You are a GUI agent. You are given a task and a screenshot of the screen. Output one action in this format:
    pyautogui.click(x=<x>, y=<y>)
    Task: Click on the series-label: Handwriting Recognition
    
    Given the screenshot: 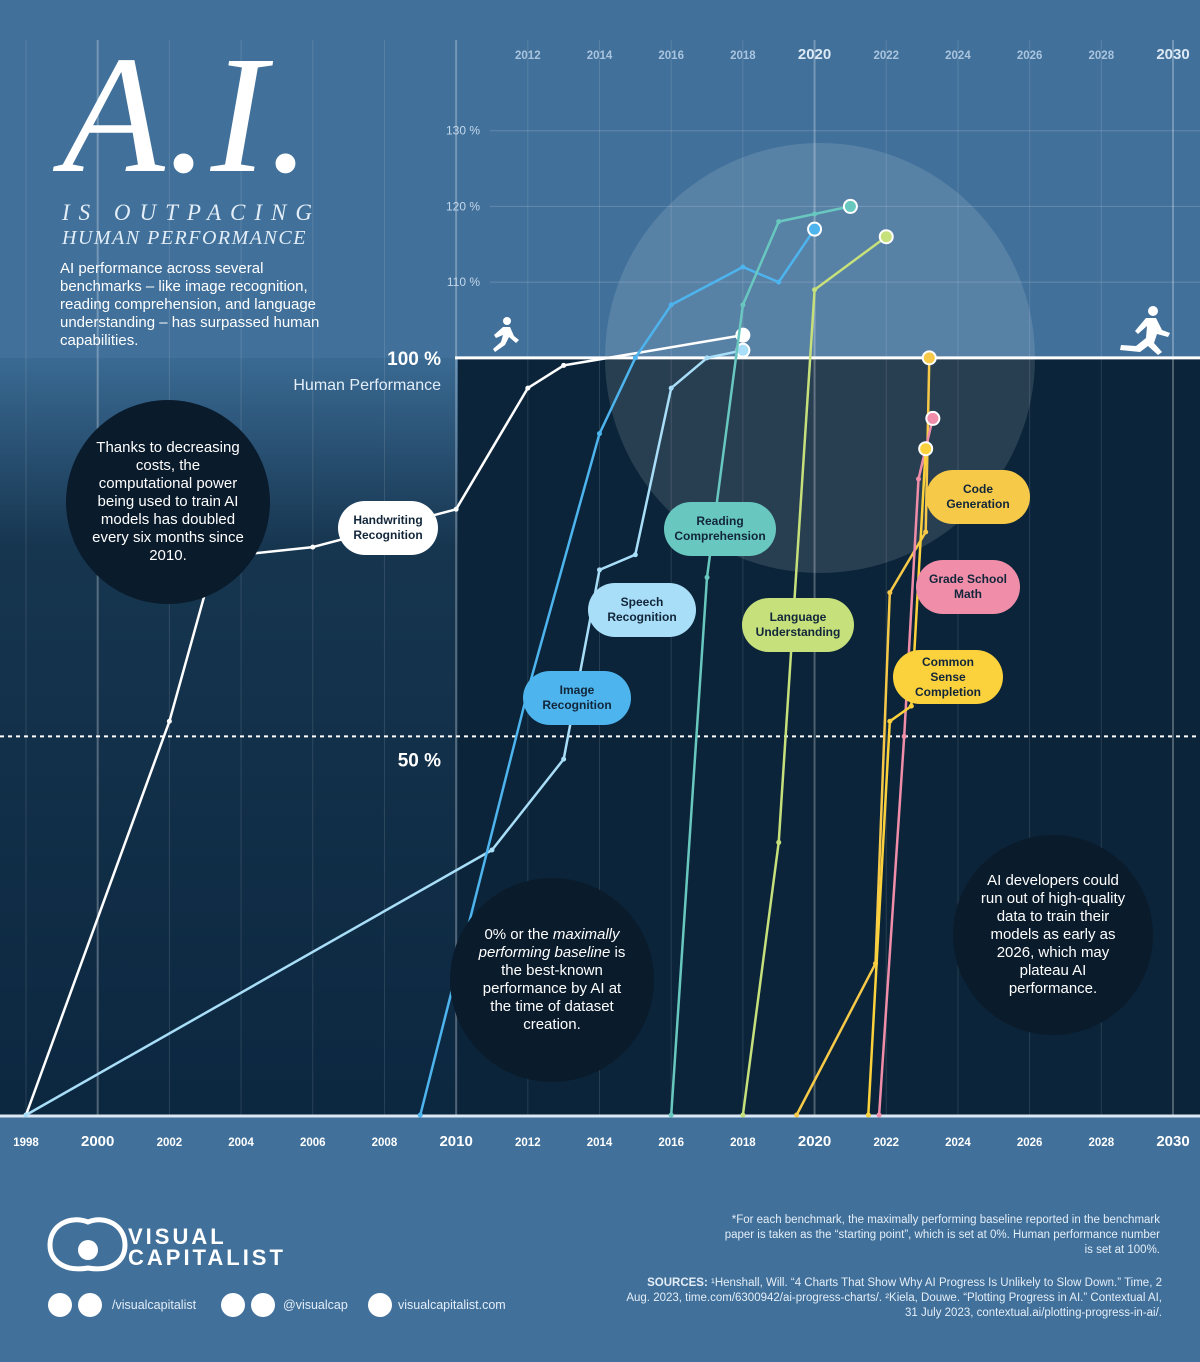 What is the action you would take?
    pyautogui.click(x=388, y=528)
    